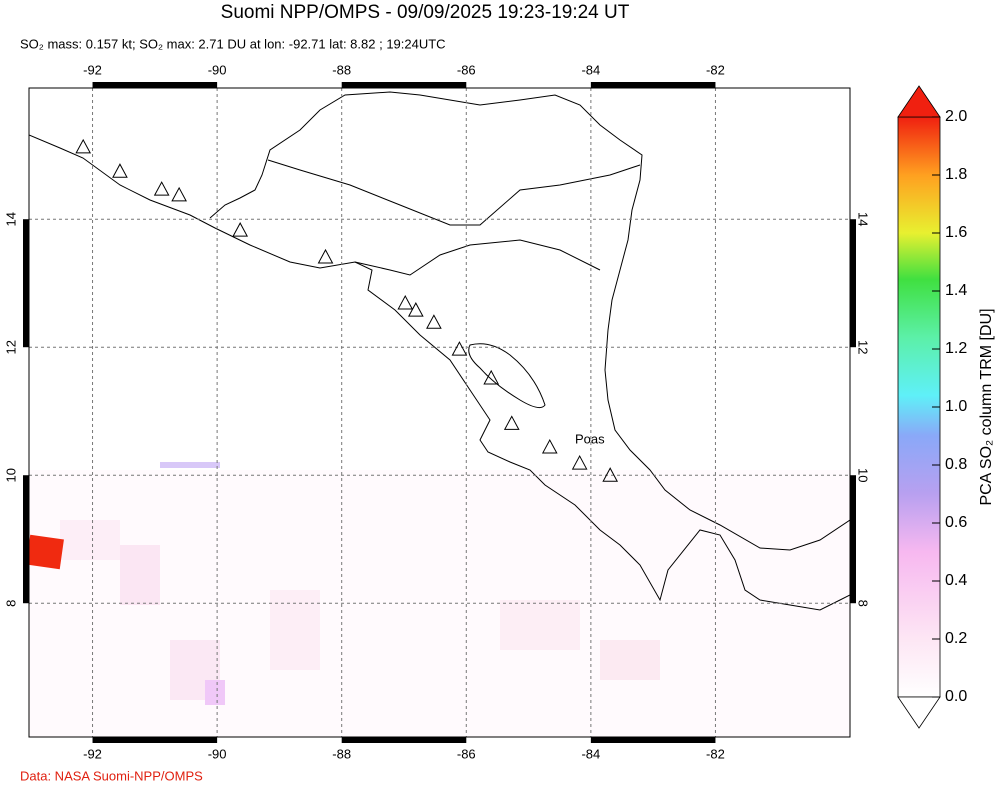 This screenshot has height=805, width=999. What do you see at coordinates (956, 638) in the screenshot?
I see `colorbar-tick-label: 0.2` at bounding box center [956, 638].